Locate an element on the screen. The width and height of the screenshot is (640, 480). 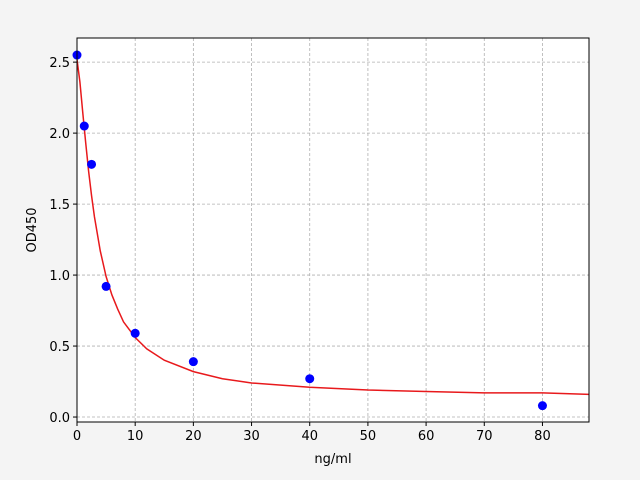
x-tick-label: 10 is located at coordinates (135, 436).